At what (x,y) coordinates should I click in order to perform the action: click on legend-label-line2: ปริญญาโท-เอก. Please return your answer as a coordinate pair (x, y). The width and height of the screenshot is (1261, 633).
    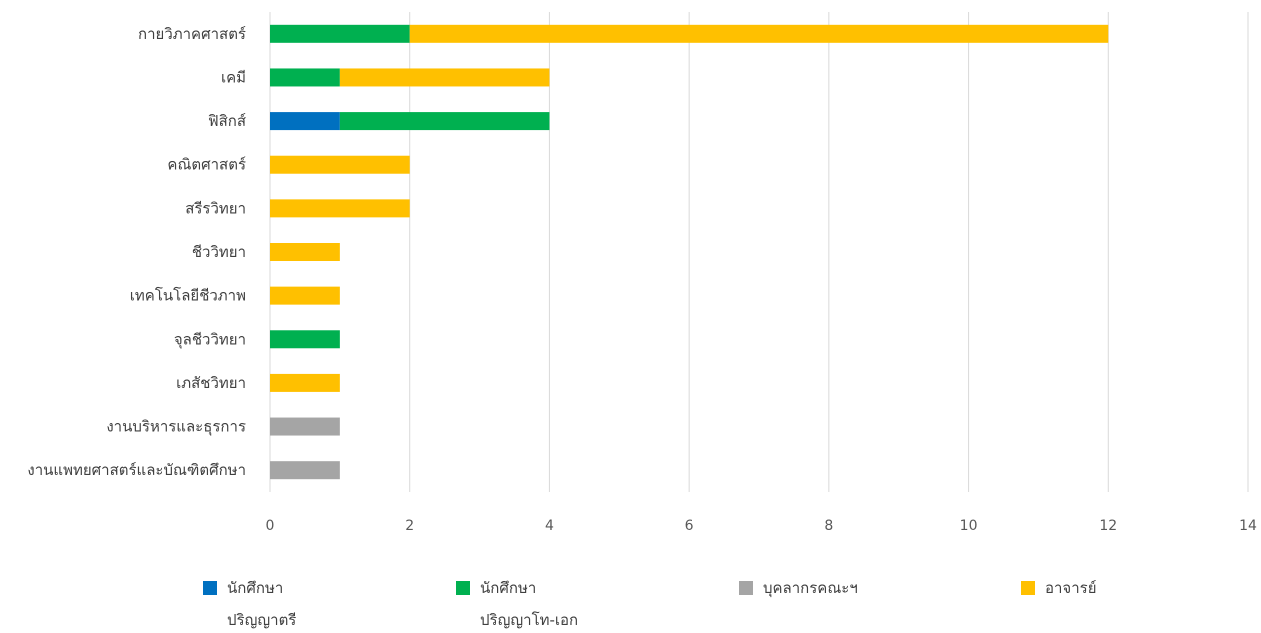
    Looking at the image, I should click on (529, 620).